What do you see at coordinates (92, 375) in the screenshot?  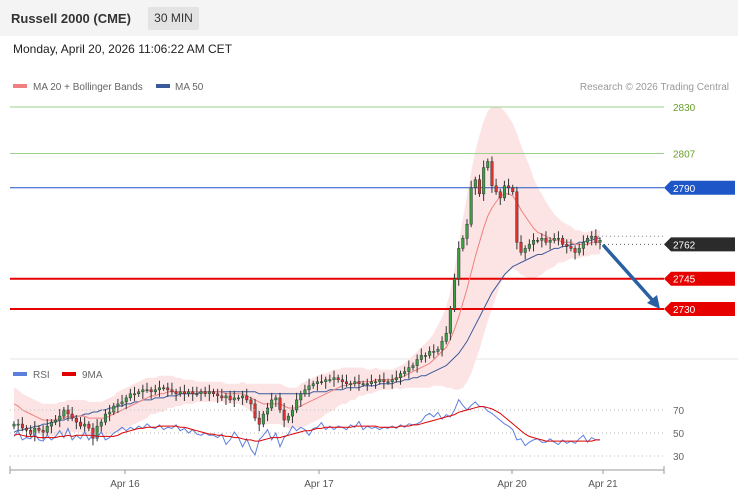 I see `rsi-ma-legend-label: 9MA` at bounding box center [92, 375].